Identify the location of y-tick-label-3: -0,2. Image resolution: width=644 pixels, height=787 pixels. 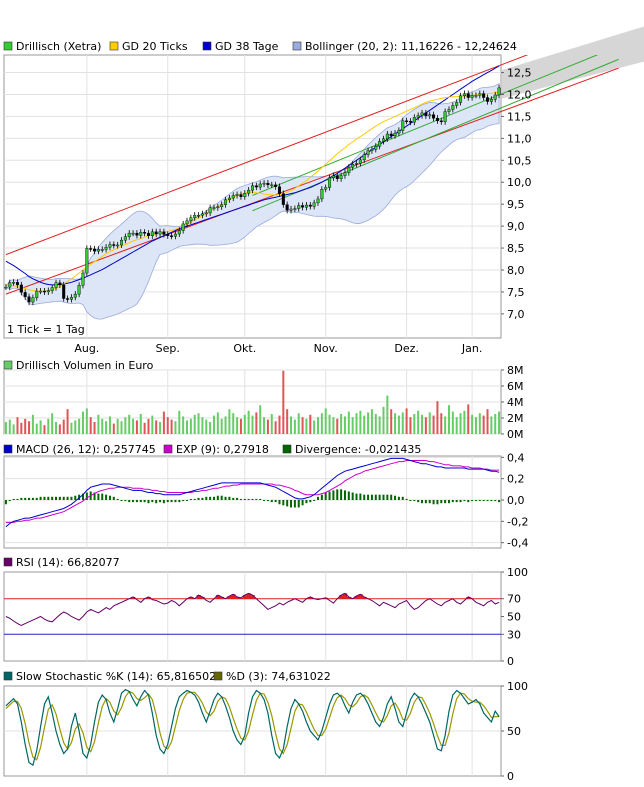
(517, 521).